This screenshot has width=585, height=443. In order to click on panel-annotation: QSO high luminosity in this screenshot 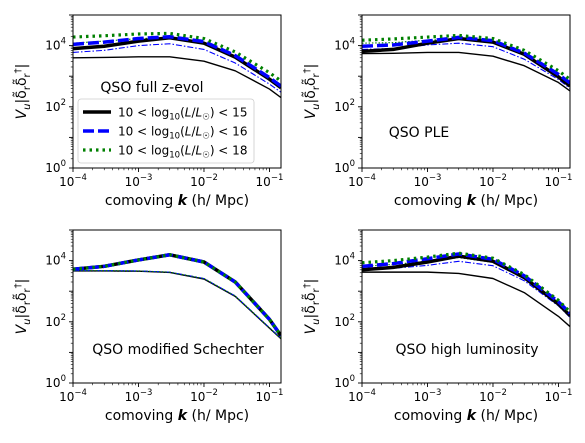, I will do `click(466, 350)`.